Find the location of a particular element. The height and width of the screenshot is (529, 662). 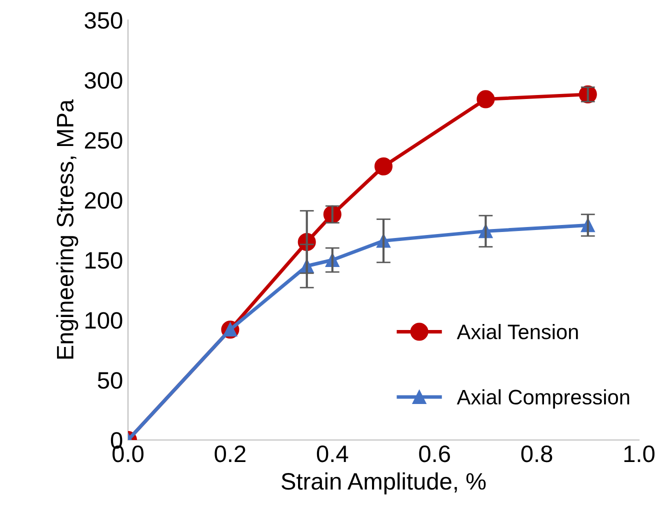

x-tick-label: 0.4 is located at coordinates (332, 453).